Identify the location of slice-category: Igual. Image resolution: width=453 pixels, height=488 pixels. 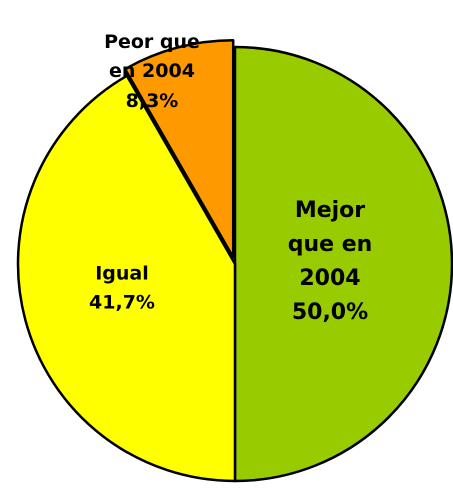
(122, 273).